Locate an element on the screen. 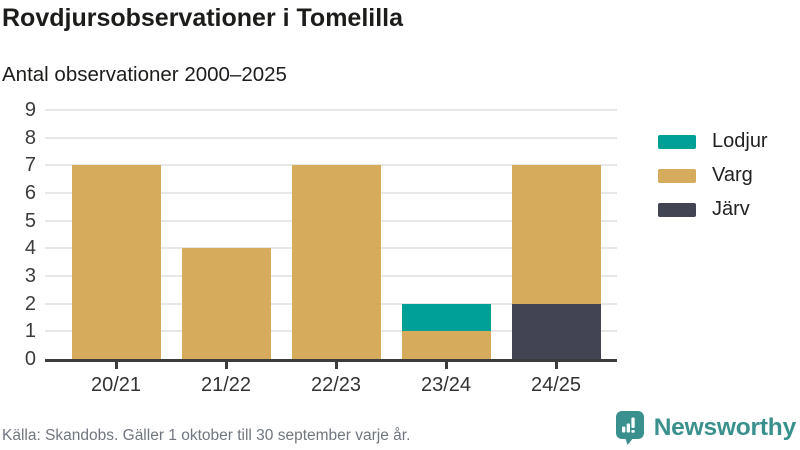 The width and height of the screenshot is (800, 450). x-axis: 20/21 21/22 22/23 23/24 24/25 is located at coordinates (336, 379).